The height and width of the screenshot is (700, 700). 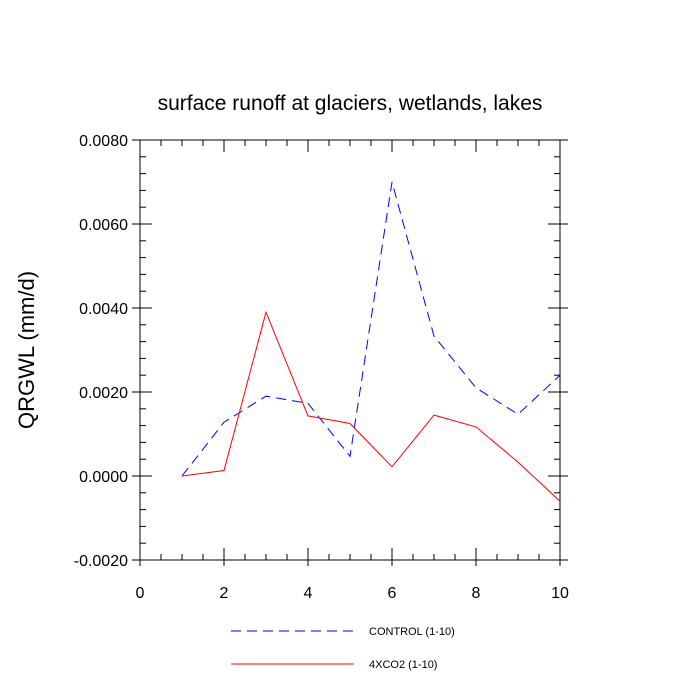 I want to click on y-tick-label: 0.0040, so click(x=103, y=309).